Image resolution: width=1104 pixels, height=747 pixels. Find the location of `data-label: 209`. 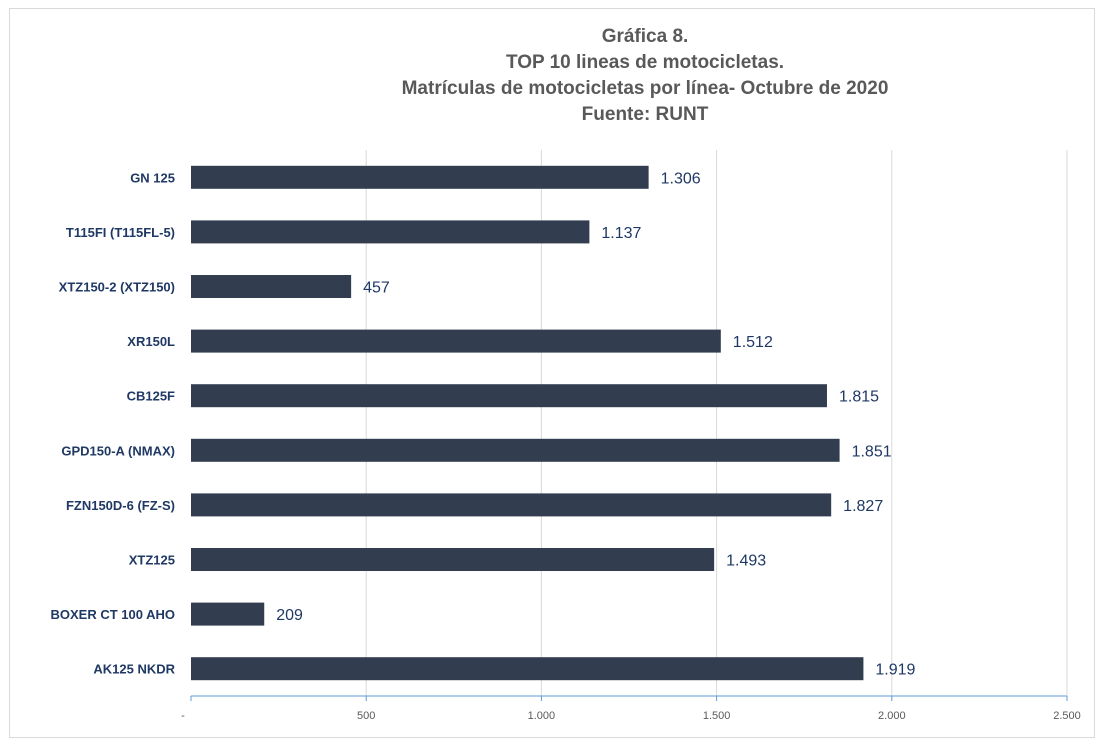

data-label: 209 is located at coordinates (289, 615).